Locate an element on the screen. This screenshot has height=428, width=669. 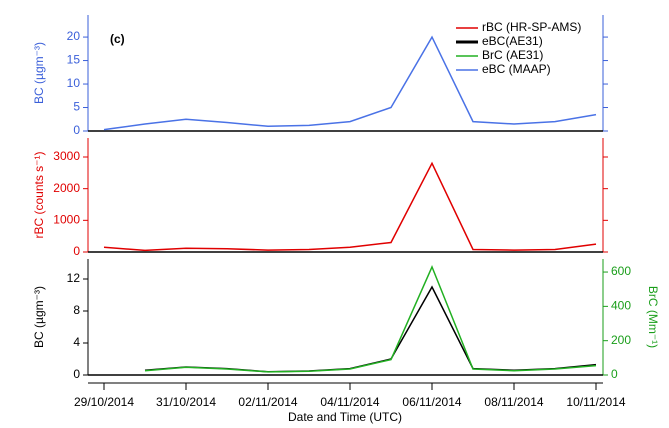
y-tick-label: 12 is located at coordinates (74, 278).